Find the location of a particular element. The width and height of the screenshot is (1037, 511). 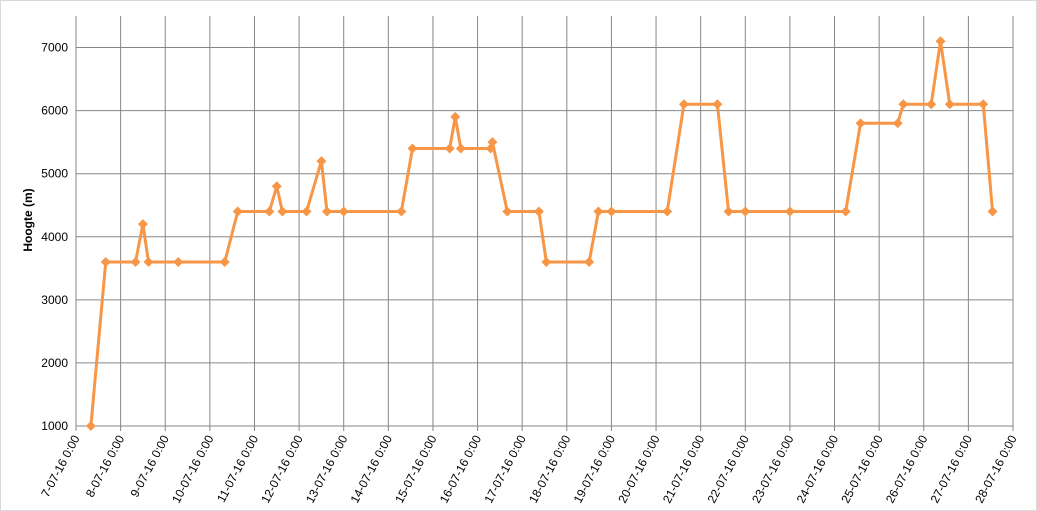

y-tick-label: 5000 is located at coordinates (54, 174).